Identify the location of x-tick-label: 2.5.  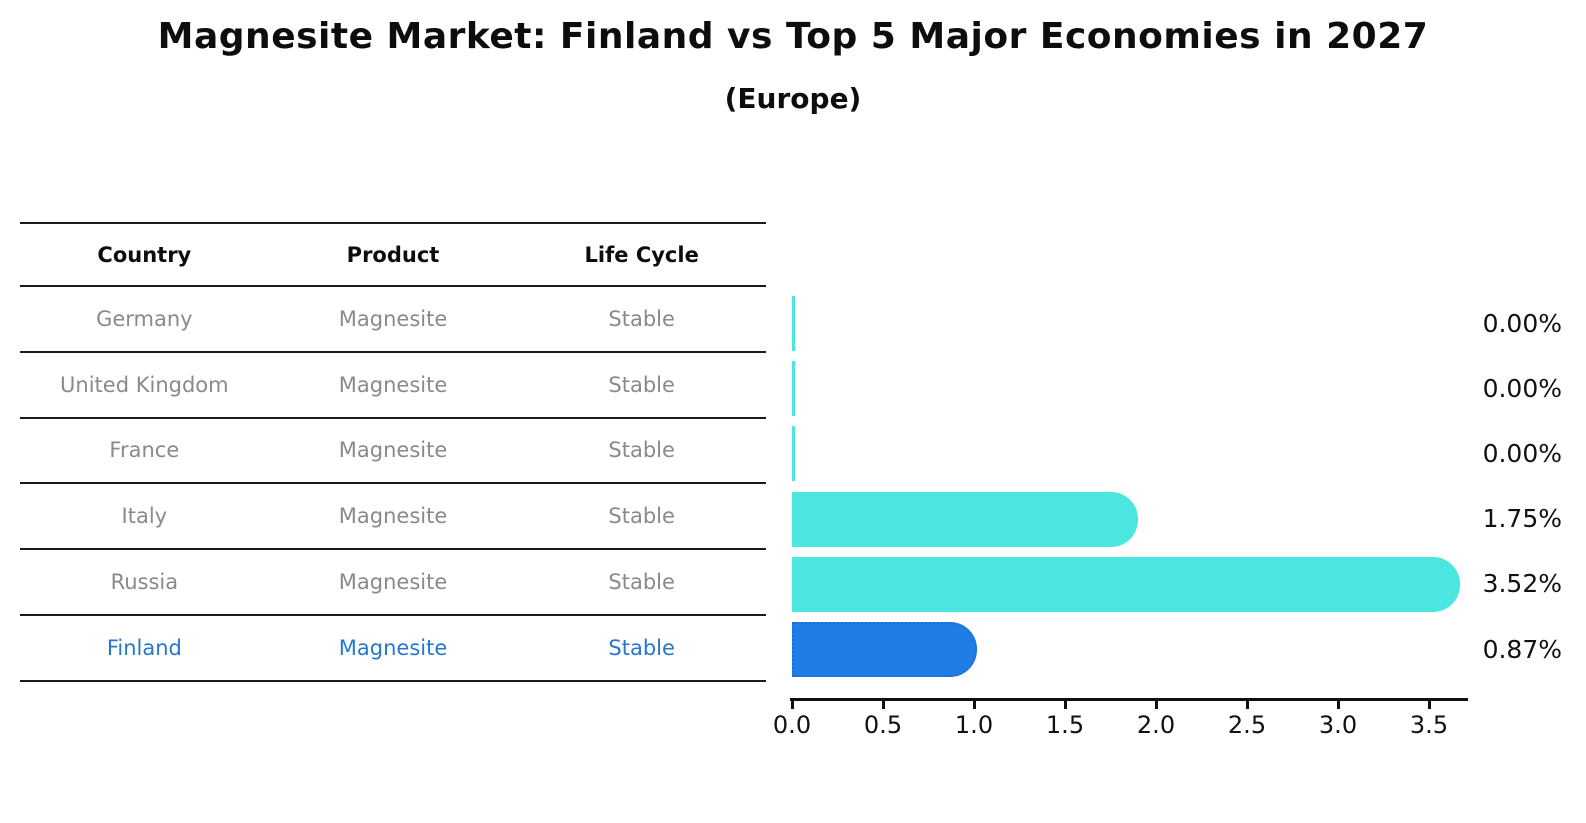
(1247, 725).